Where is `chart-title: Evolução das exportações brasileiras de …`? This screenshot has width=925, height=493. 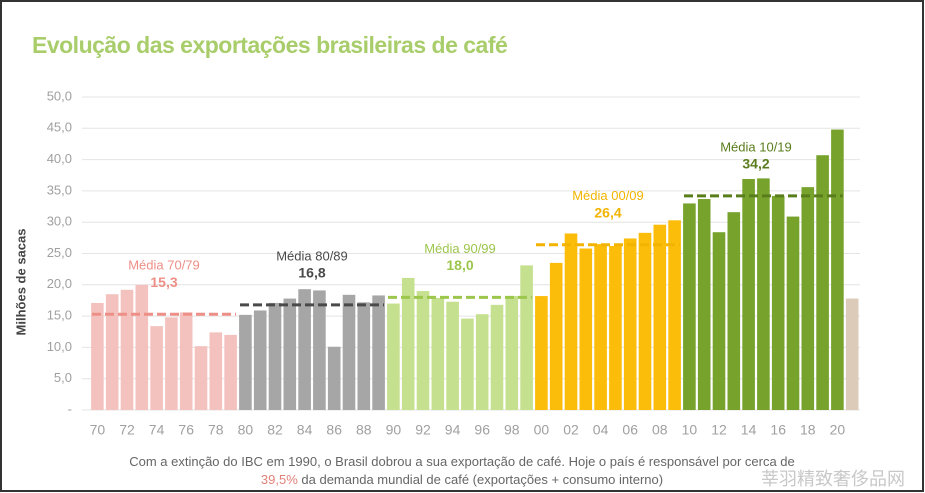
chart-title: Evolução das exportações brasileiras de … is located at coordinates (269, 45).